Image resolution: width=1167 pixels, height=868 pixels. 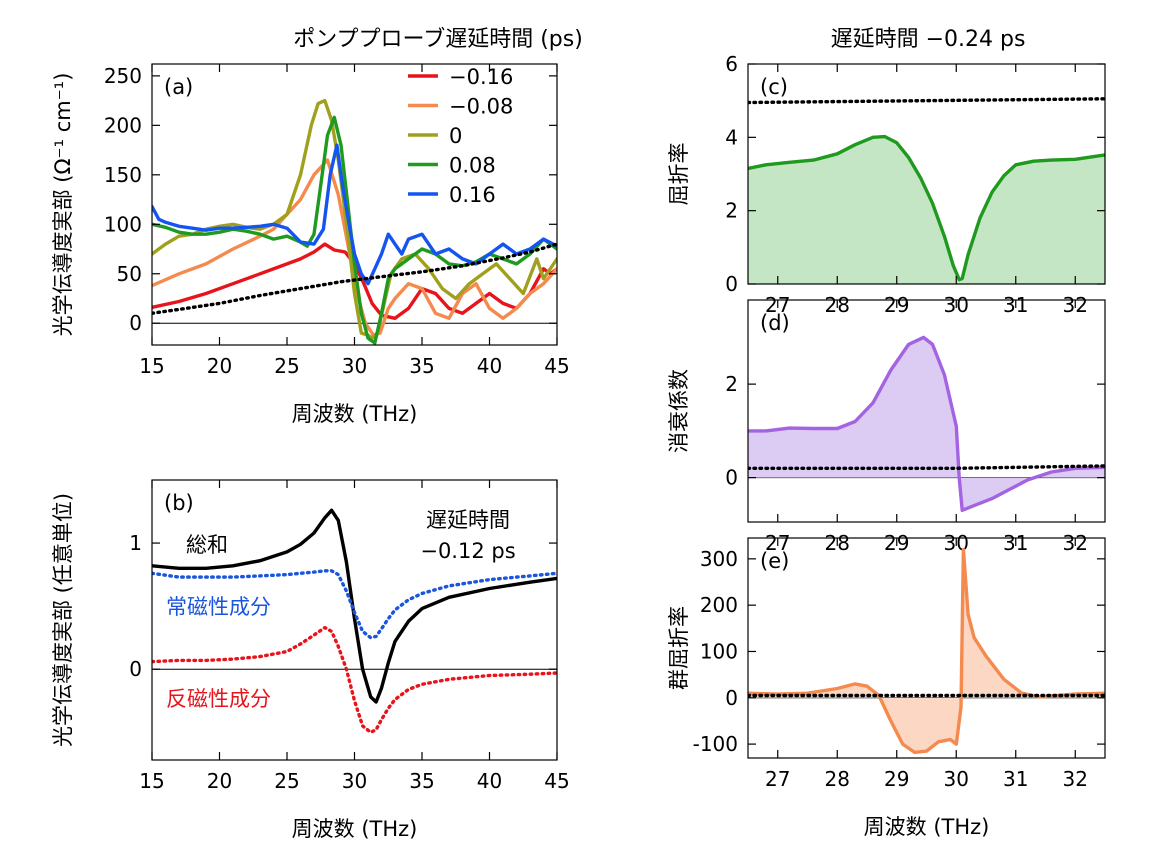 I want to click on x-tick-label: 29, so click(x=896, y=779).